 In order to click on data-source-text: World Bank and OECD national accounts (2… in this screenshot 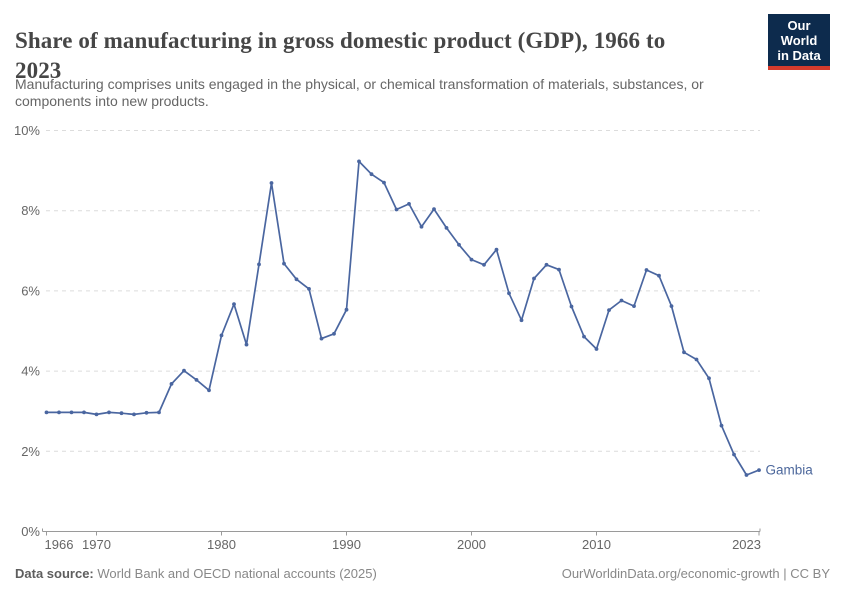, I will do `click(235, 573)`.